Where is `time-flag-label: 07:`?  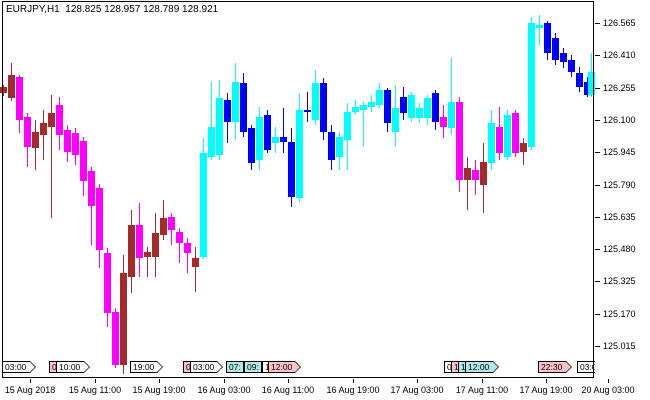
time-flag-label: 07: is located at coordinates (235, 367).